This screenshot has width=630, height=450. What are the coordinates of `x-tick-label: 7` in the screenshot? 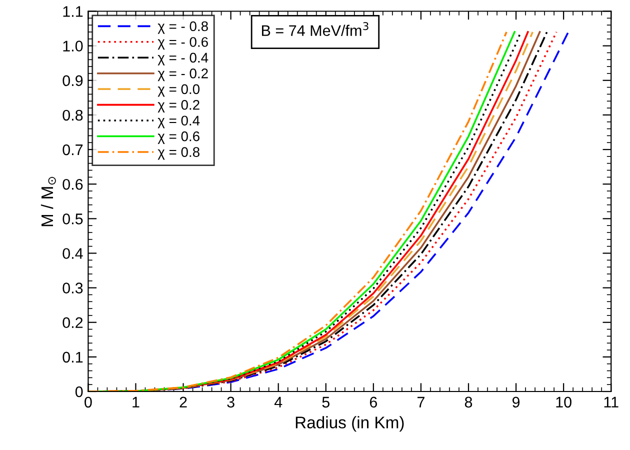 It's located at (420, 402).